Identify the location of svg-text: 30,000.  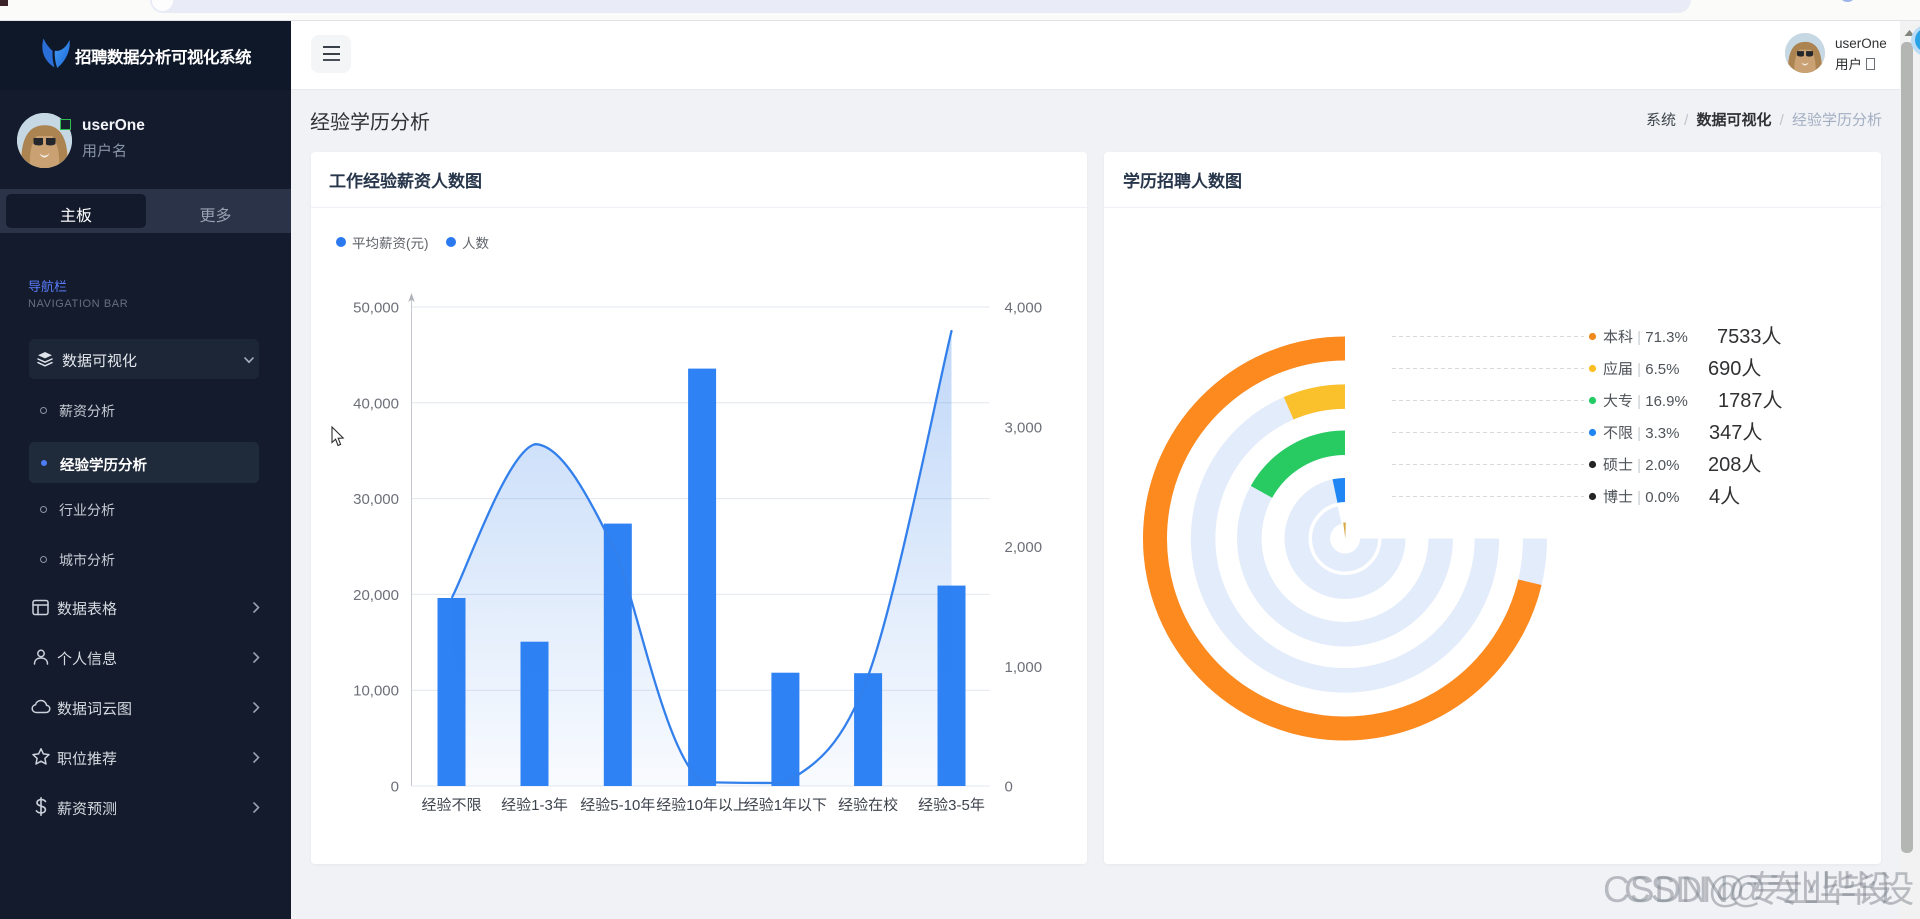
(376, 499).